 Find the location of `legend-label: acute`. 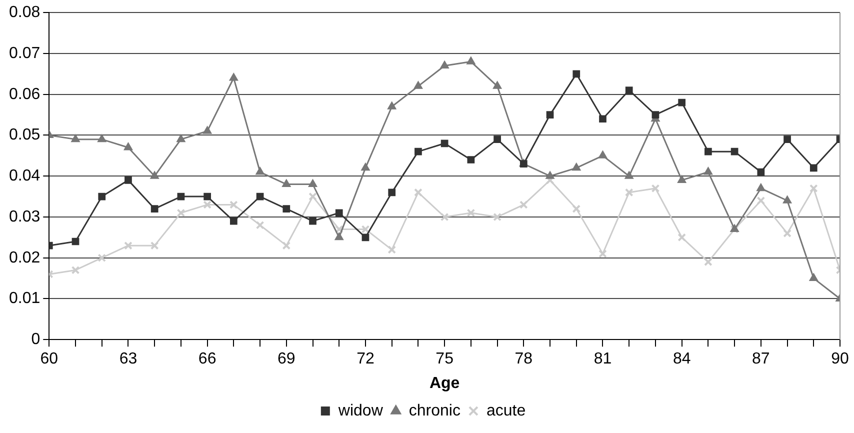

legend-label: acute is located at coordinates (506, 411).